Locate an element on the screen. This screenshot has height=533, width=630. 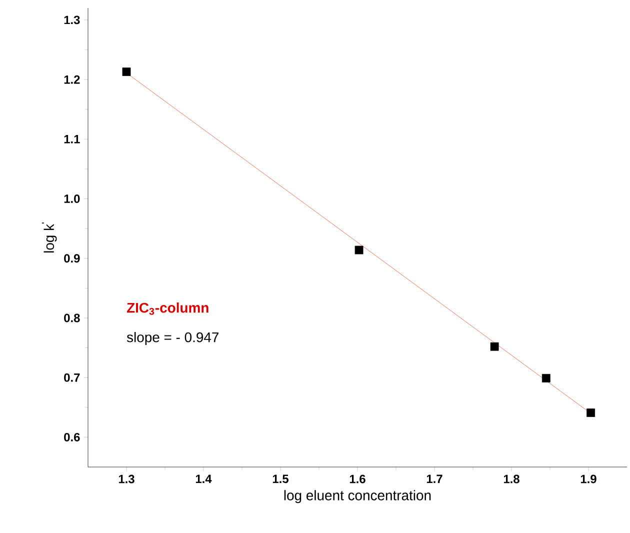
y-tick-label: 0.6 is located at coordinates (72, 437).